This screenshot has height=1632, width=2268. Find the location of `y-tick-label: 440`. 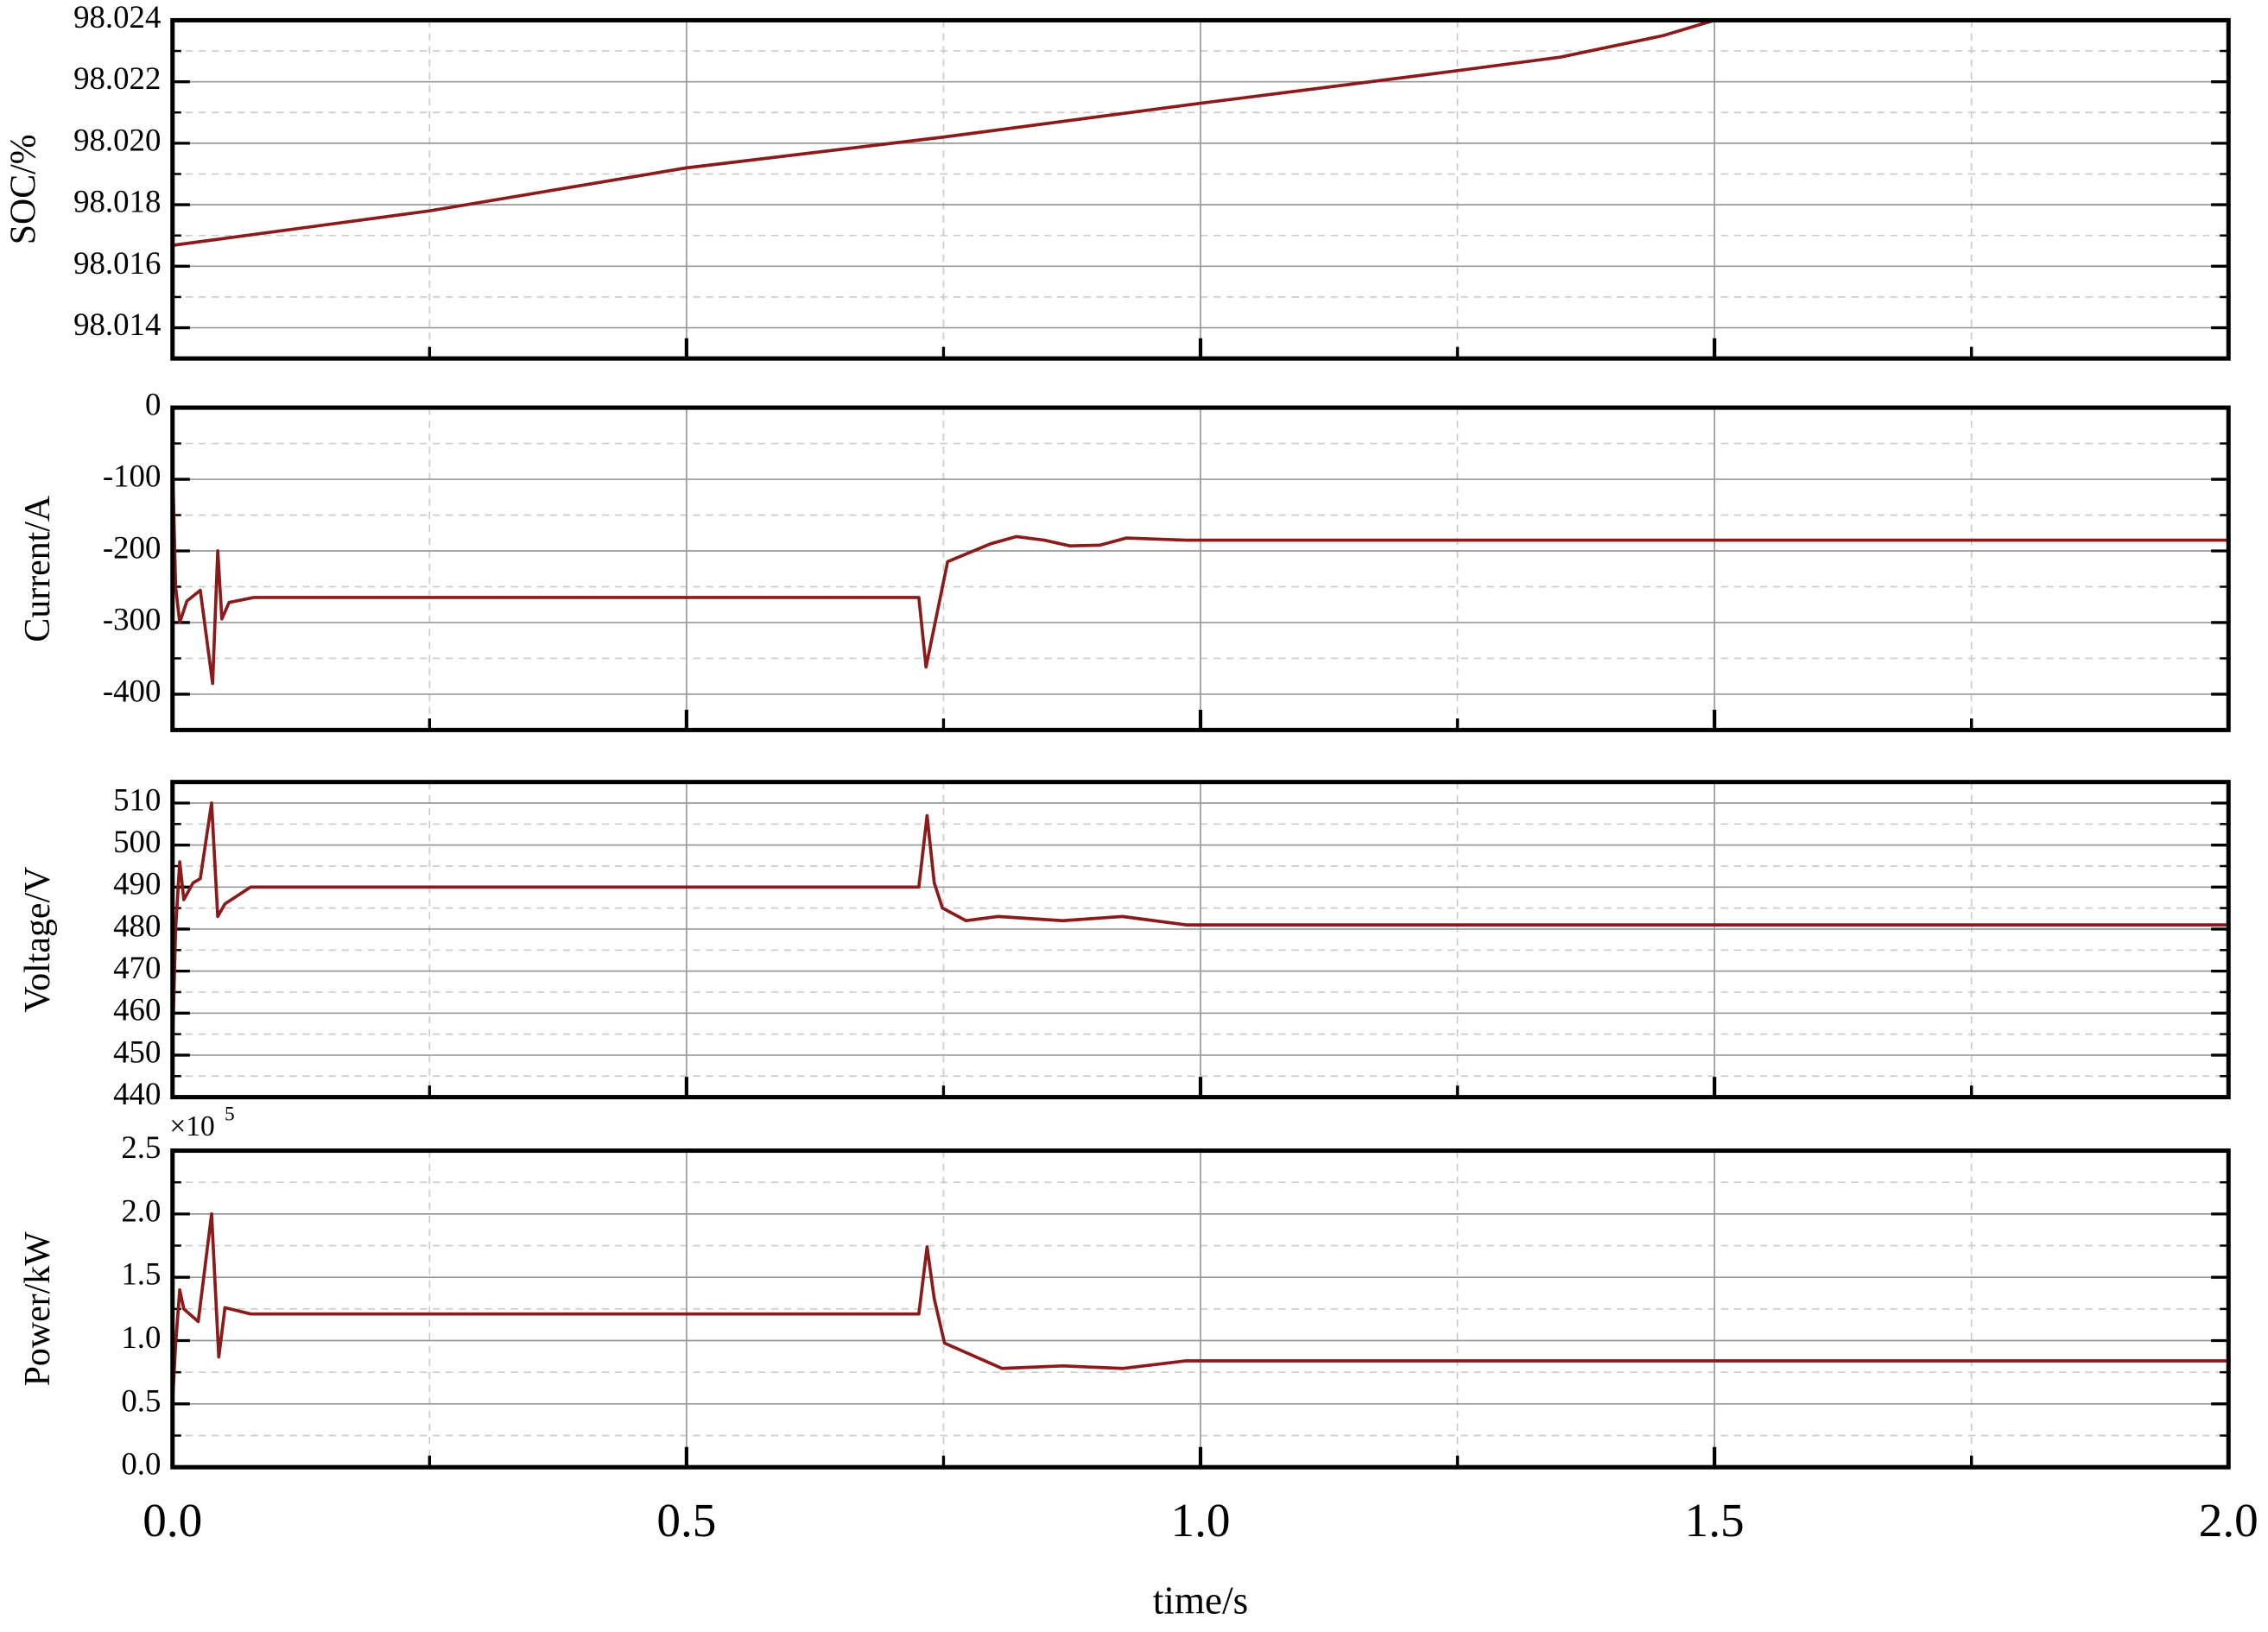

y-tick-label: 440 is located at coordinates (137, 1094).